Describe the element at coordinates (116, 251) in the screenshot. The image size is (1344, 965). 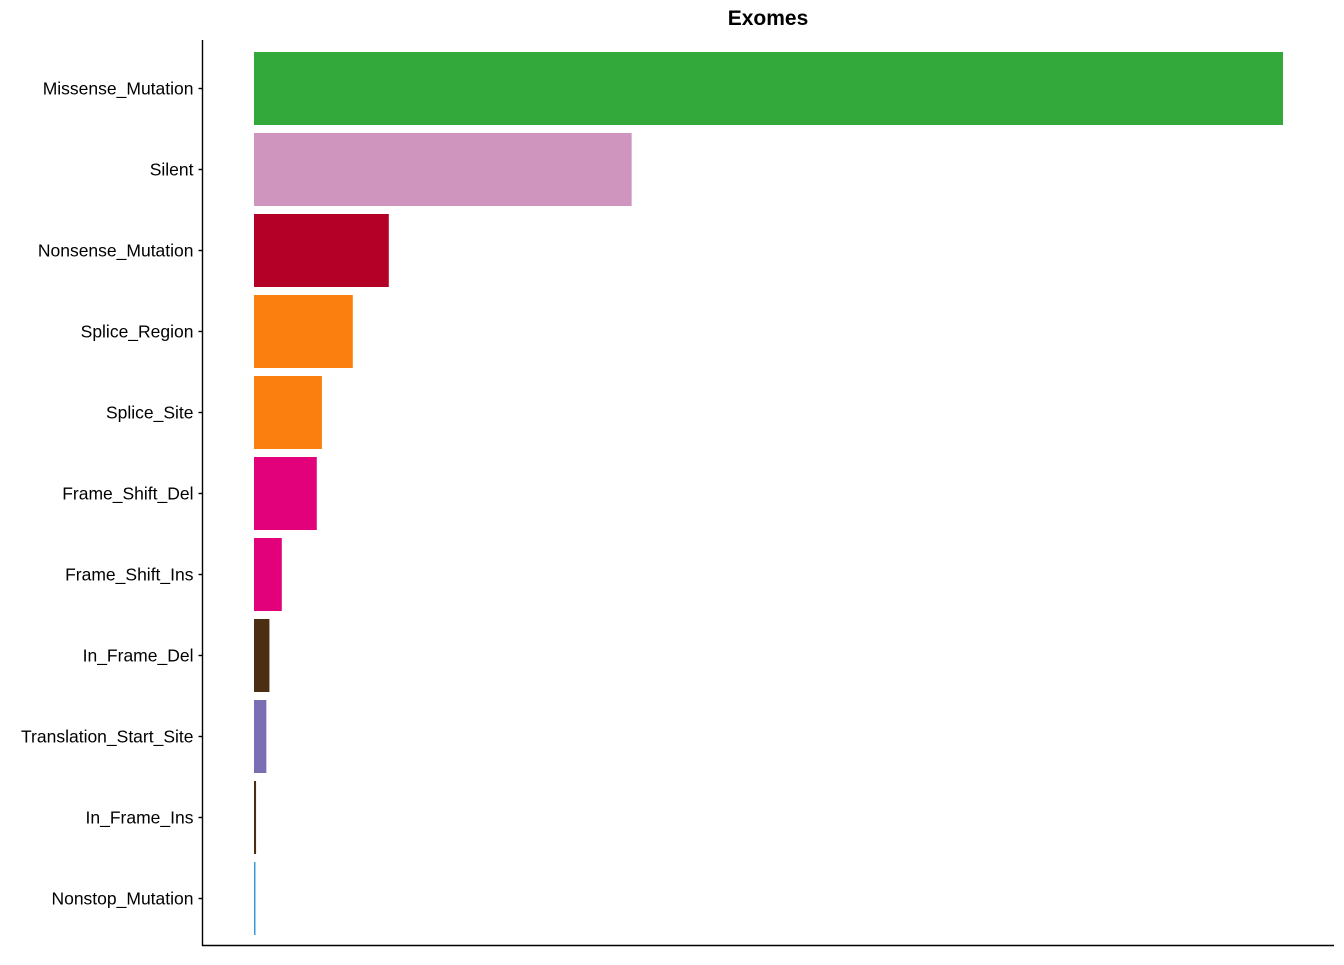
I see `y-tick-label-nonsense-mutation: Nonsense_Mutation` at that location.